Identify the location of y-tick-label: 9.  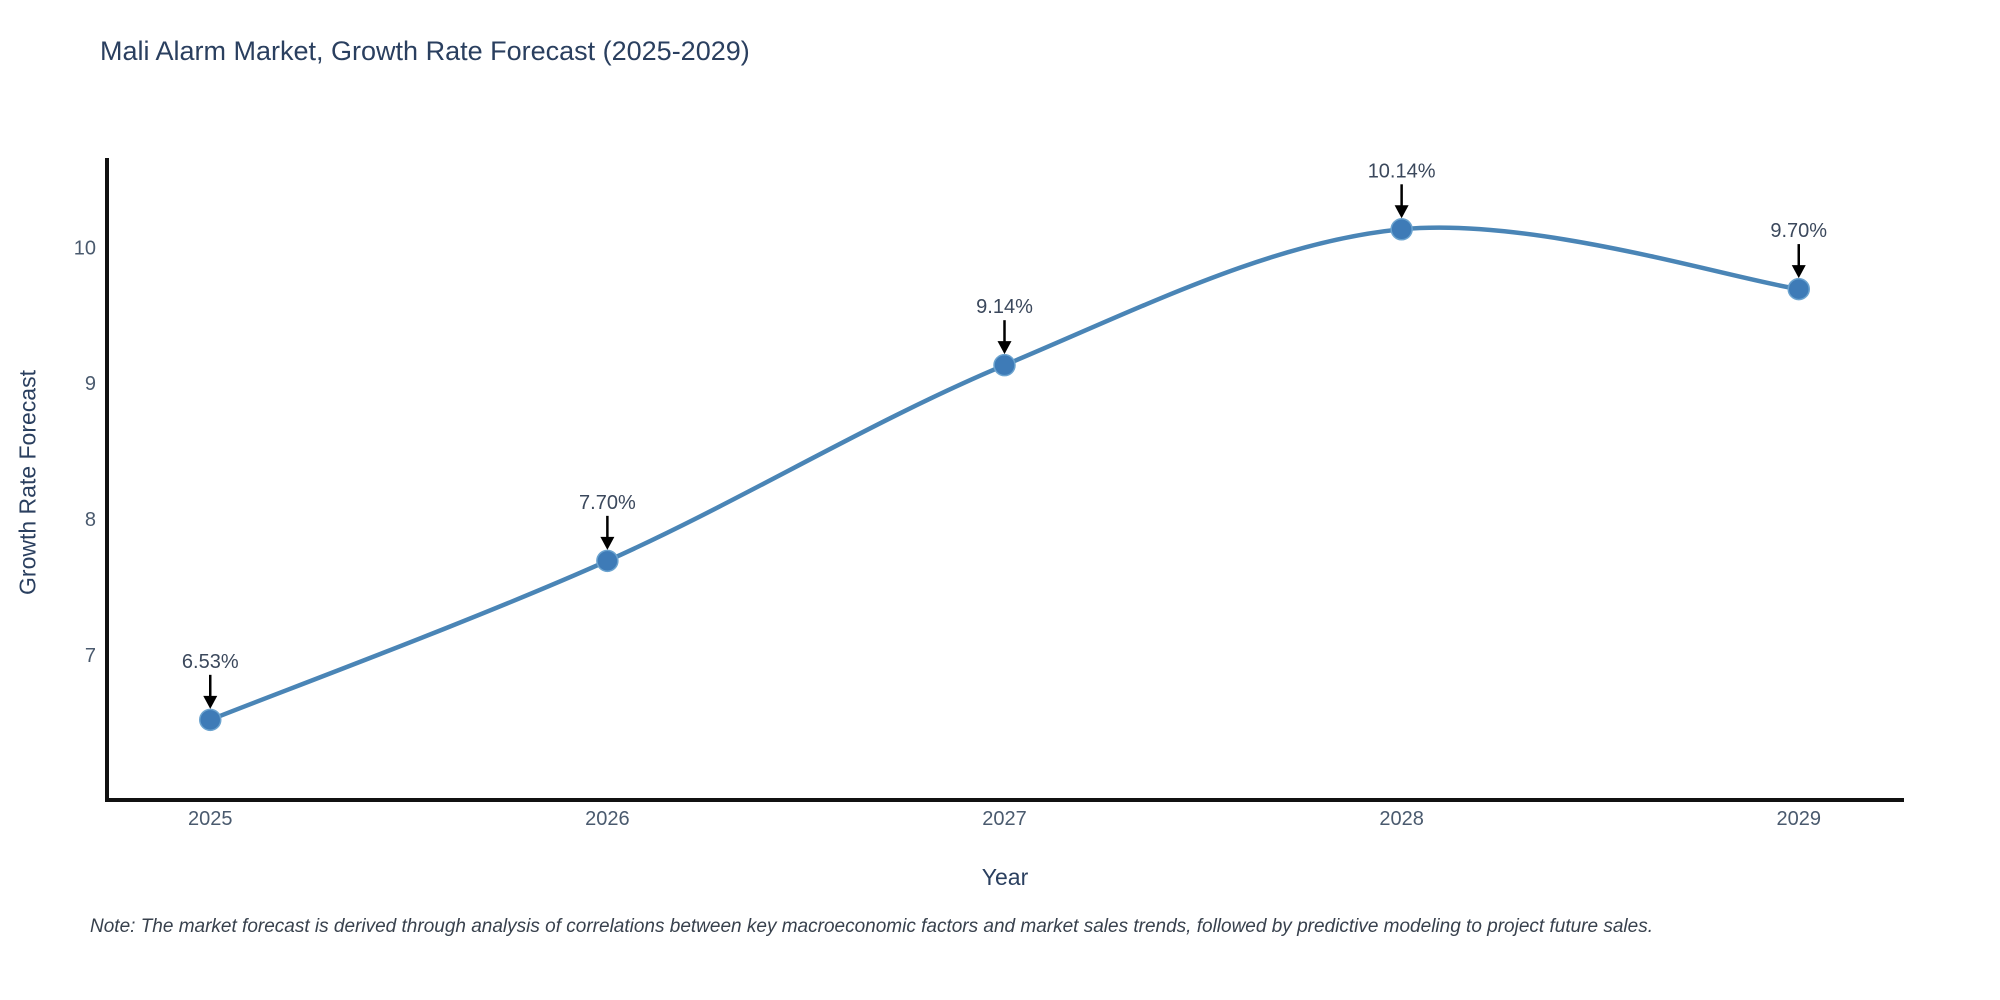
(90, 384).